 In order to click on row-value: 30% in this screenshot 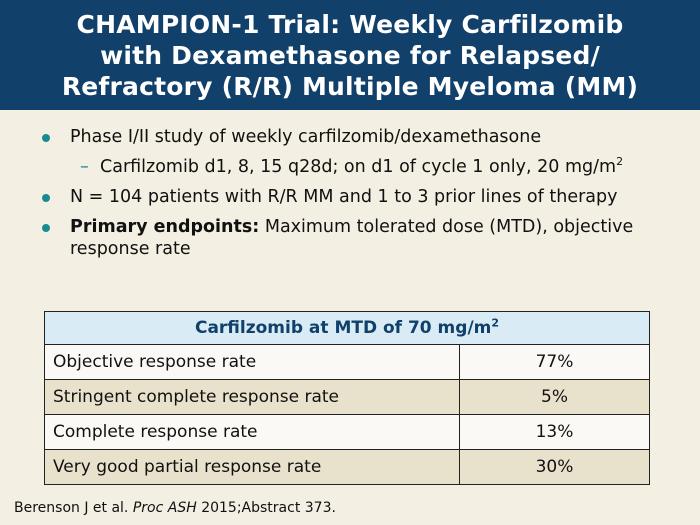, I will do `click(554, 467)`.